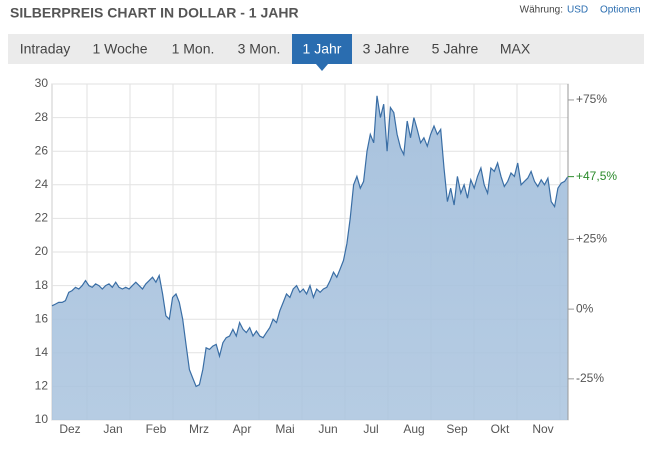 This screenshot has height=458, width=653. What do you see at coordinates (591, 99) in the screenshot?
I see `y2-tick-label: +75%` at bounding box center [591, 99].